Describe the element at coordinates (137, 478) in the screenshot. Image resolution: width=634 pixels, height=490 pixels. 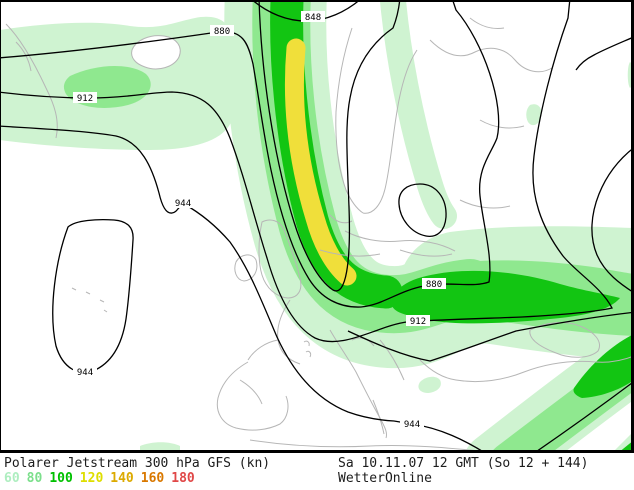
I see `wind-speed-scale: 60 80 100 120 140 160 180` at that location.